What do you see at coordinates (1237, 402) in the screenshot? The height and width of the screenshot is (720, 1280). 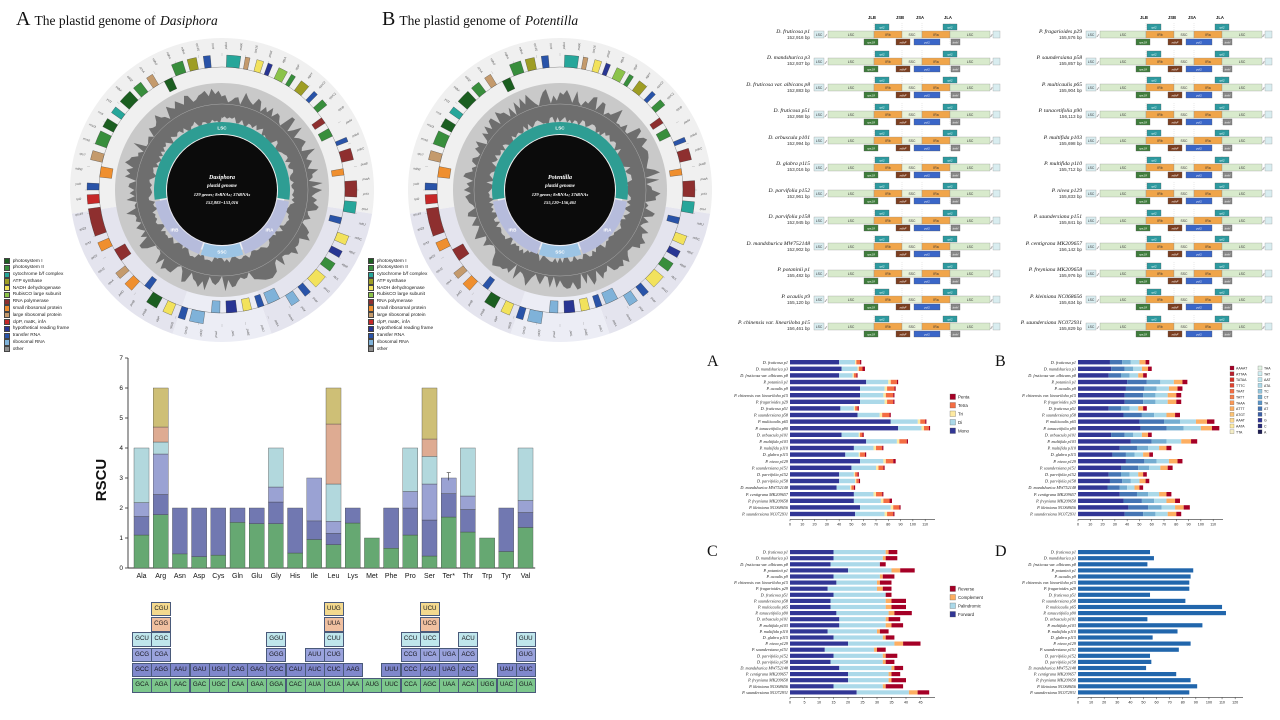 I see `legend-item: TAAA` at bounding box center [1237, 402].